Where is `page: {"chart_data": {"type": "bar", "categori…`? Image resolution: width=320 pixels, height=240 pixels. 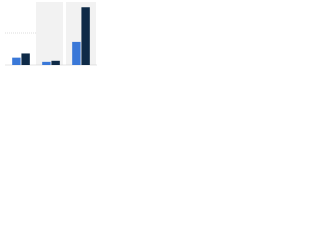 page: {"chart_data": {"type": "bar", "categori… is located at coordinates (50, 35).